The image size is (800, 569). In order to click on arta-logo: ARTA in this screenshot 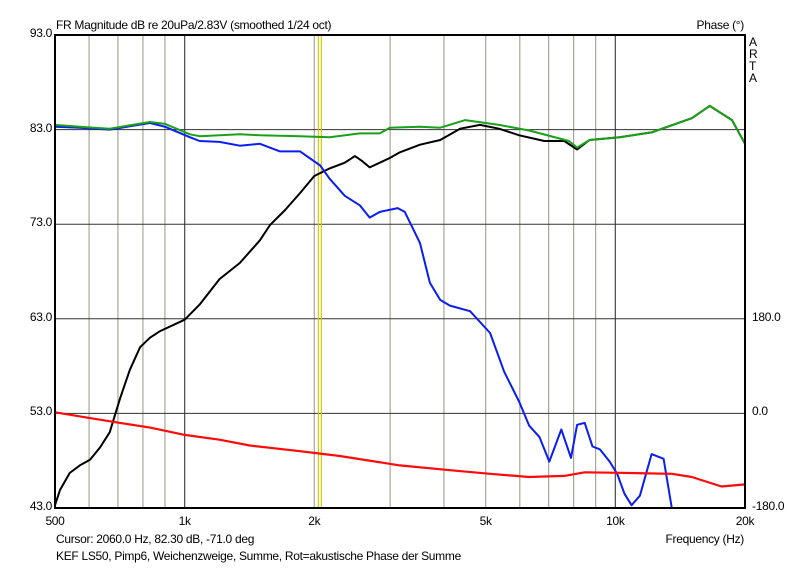, I will do `click(753, 60)`.